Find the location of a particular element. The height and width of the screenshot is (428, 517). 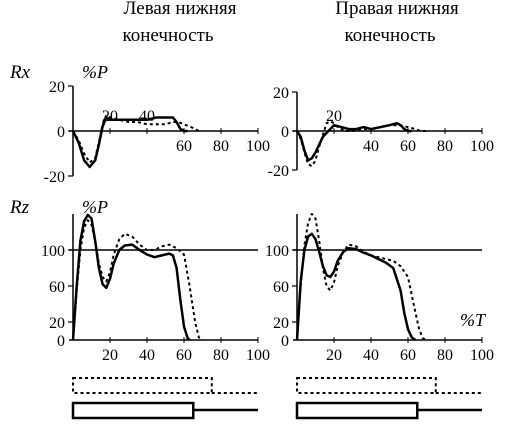

rx-right-series-dashed is located at coordinates (361, 144).